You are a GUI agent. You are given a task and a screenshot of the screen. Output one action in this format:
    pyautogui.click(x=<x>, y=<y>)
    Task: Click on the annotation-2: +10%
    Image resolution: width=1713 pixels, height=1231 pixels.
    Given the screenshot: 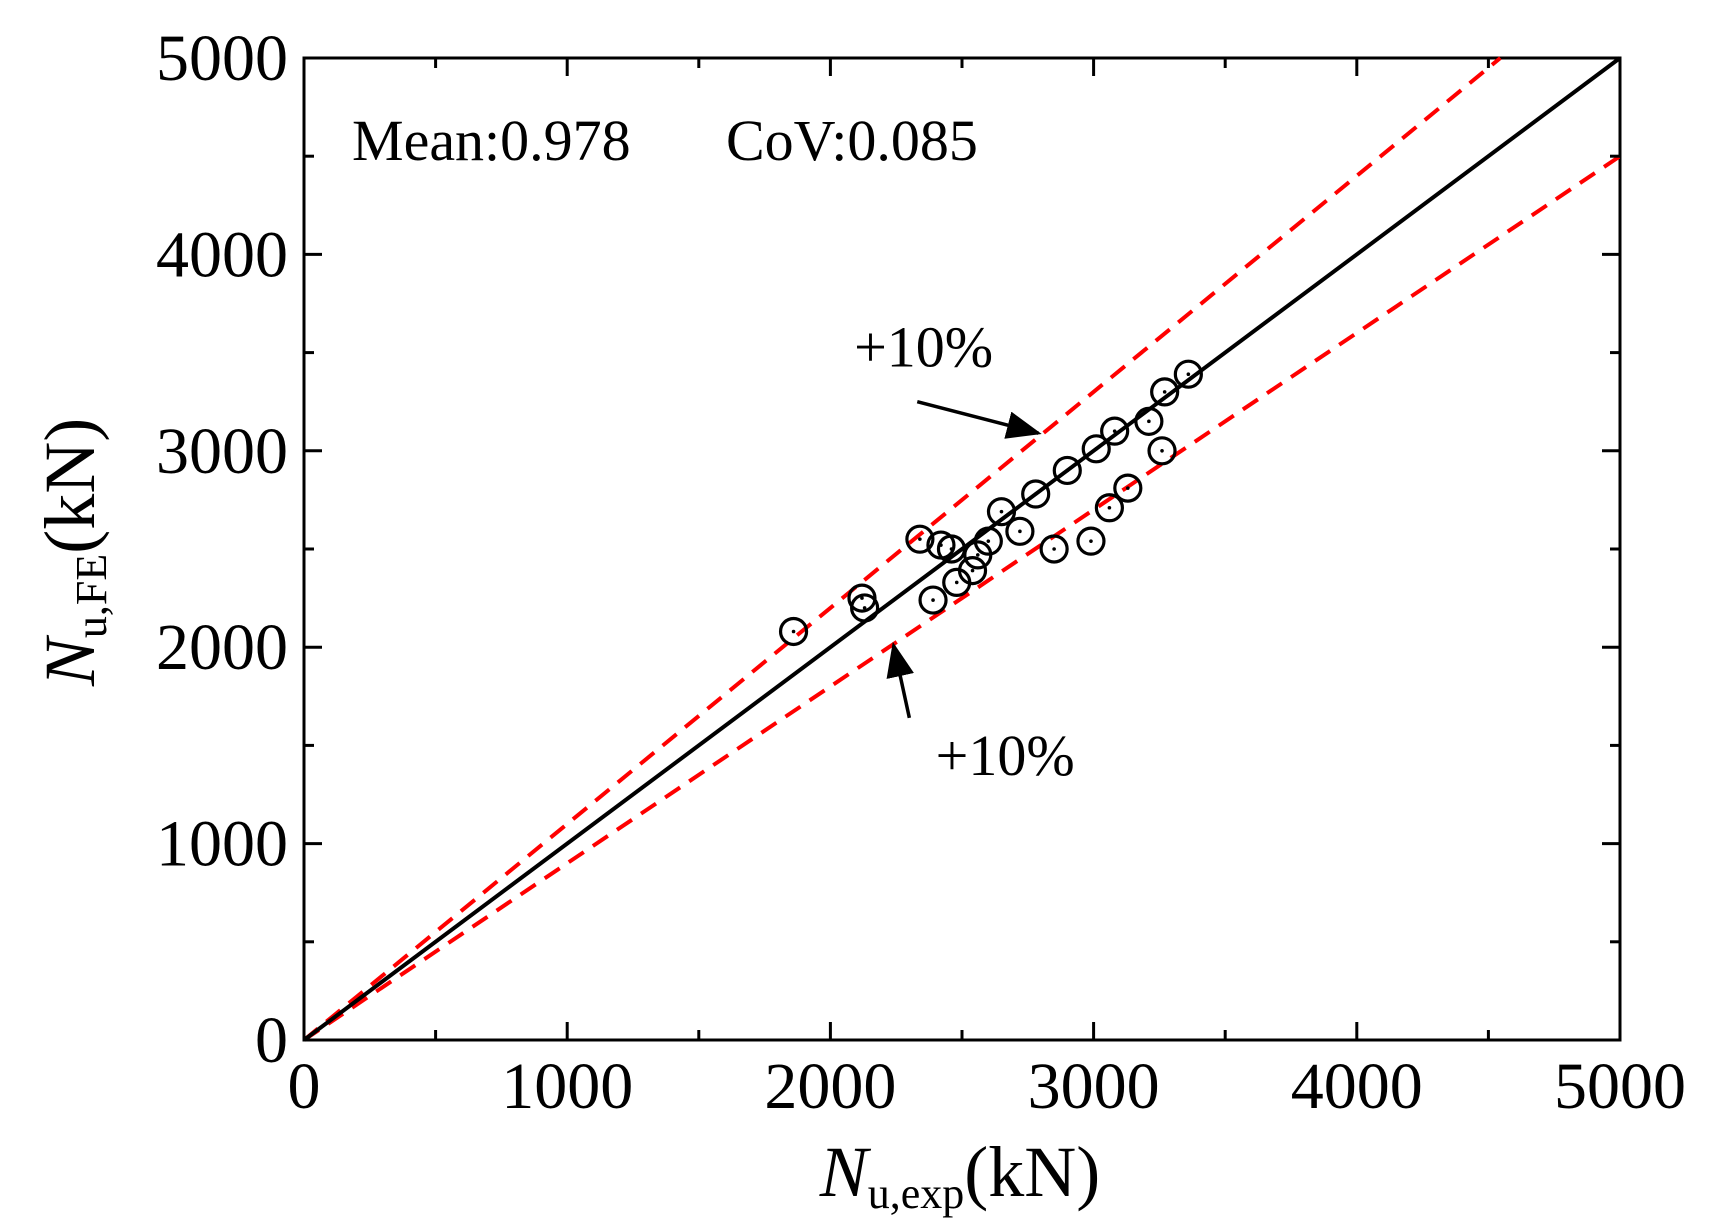 What is the action you would take?
    pyautogui.click(x=980, y=714)
    